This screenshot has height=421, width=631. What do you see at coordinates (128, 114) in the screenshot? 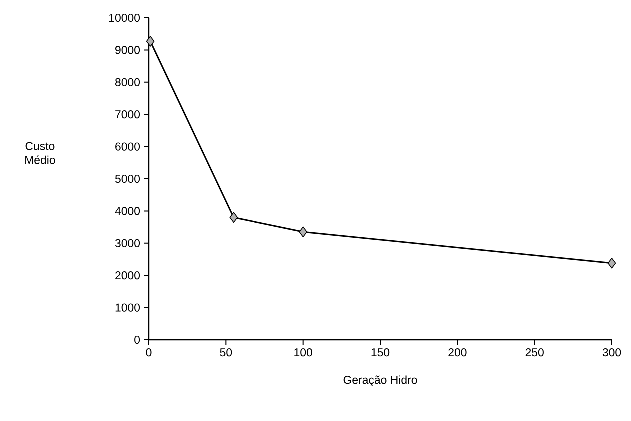
I see `y-tick-label: 7000` at bounding box center [128, 114].